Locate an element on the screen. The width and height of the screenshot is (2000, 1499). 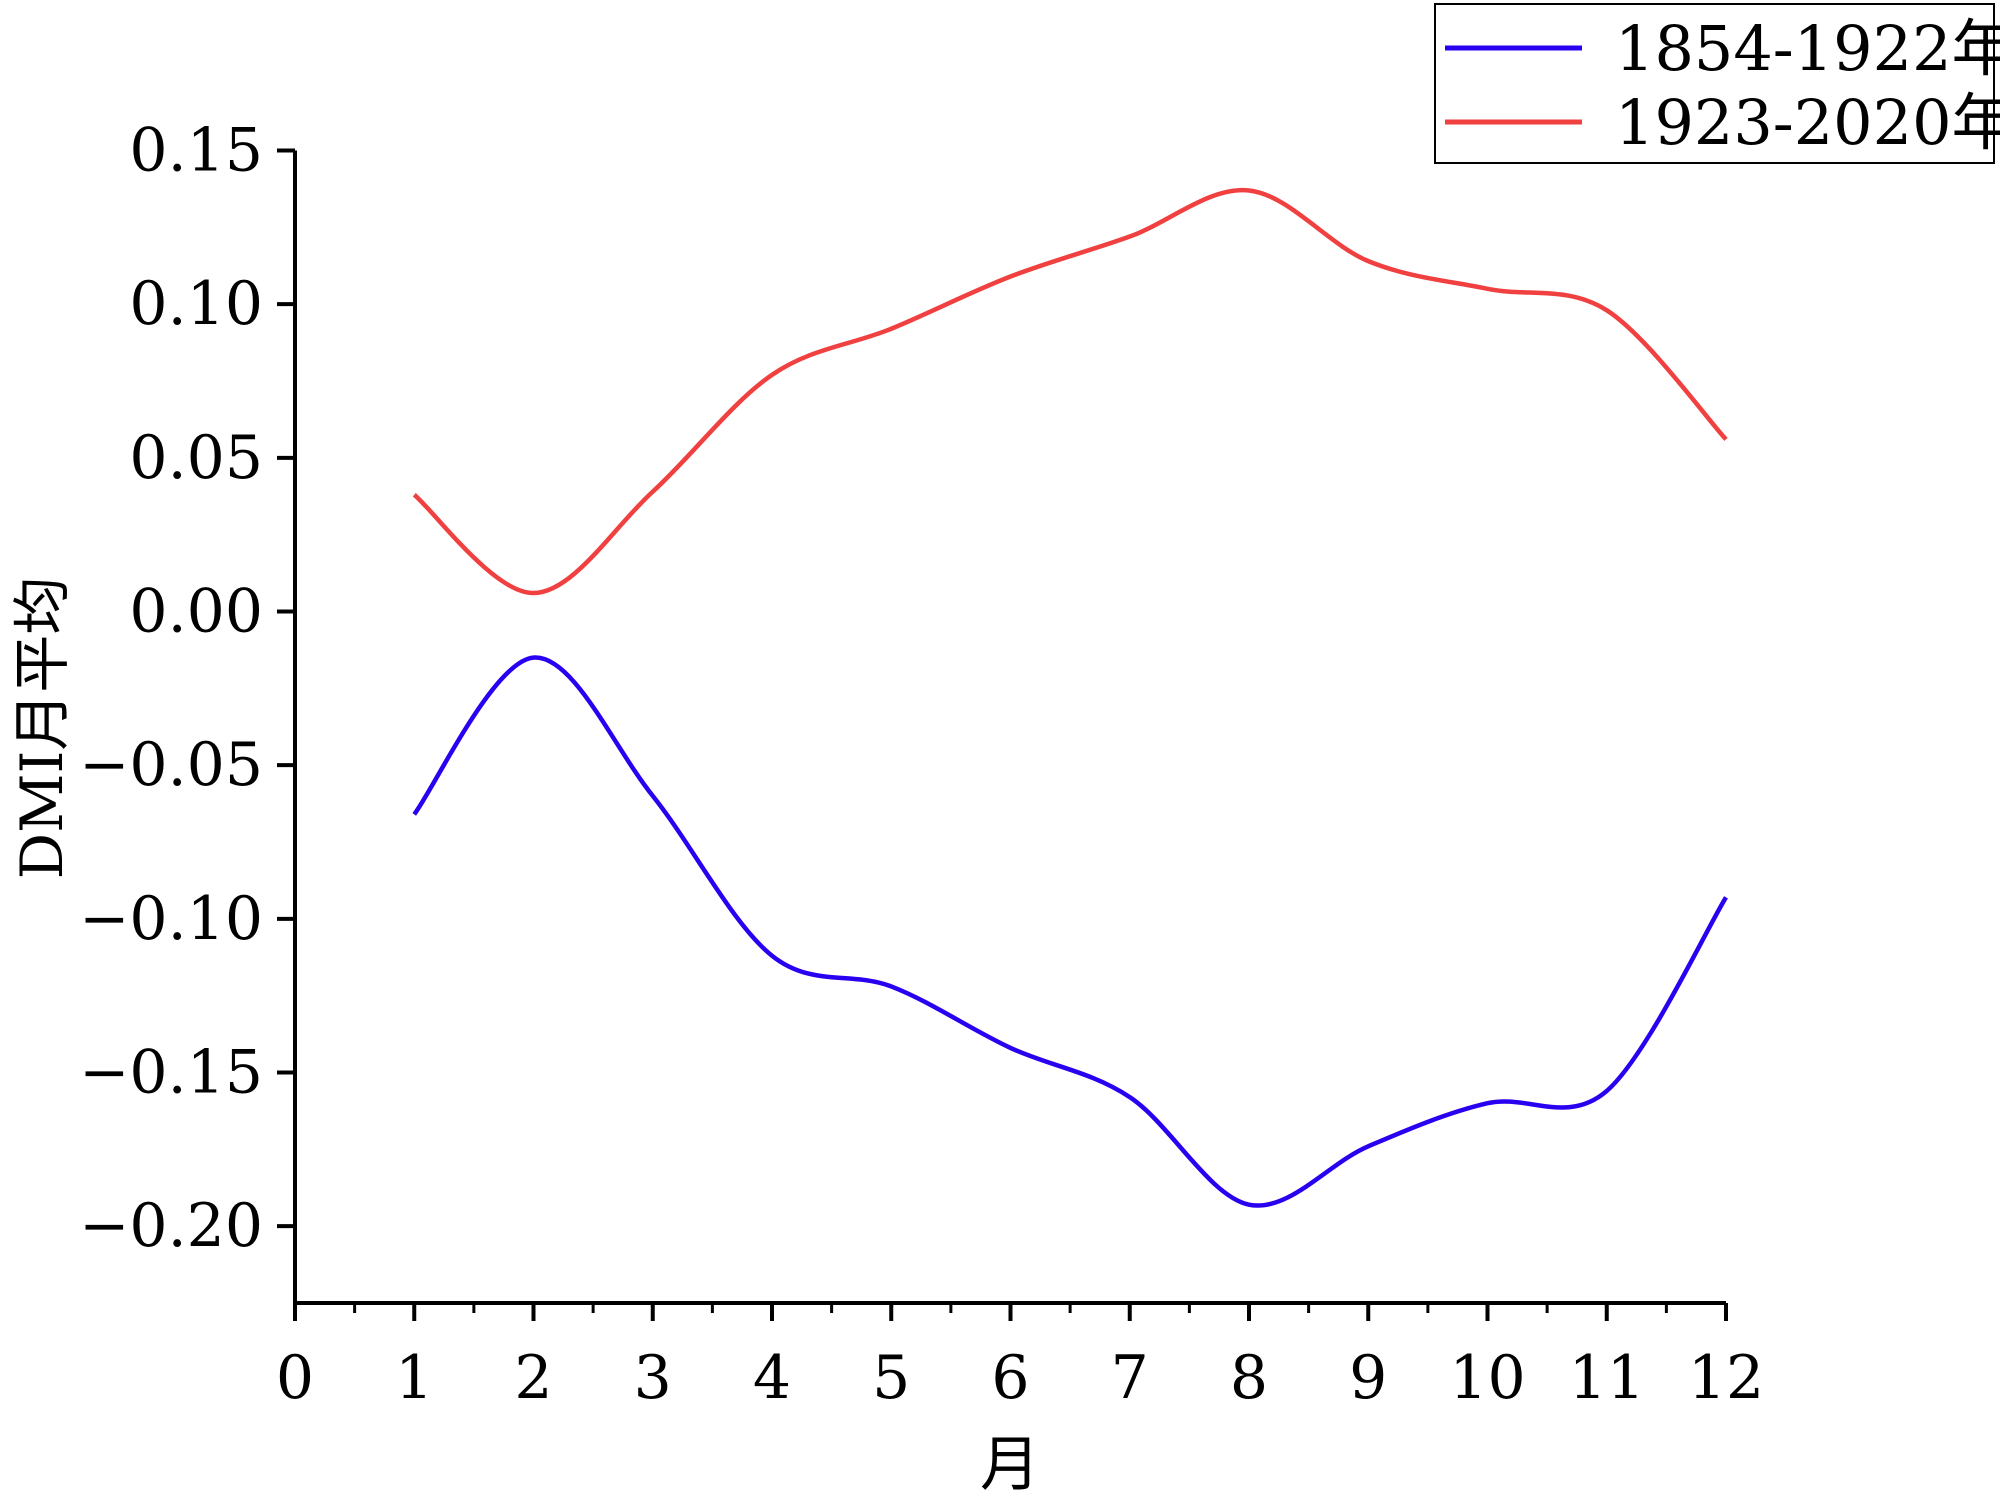
legend-box is located at coordinates (1714, 83).